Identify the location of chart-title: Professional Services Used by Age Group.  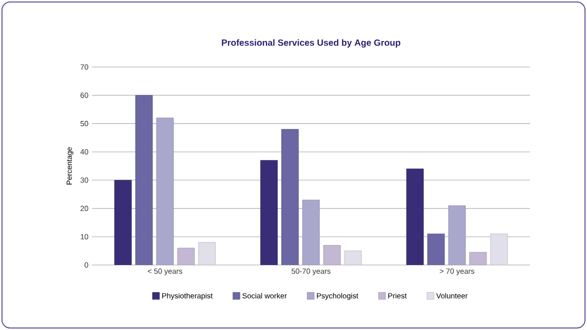
(311, 43).